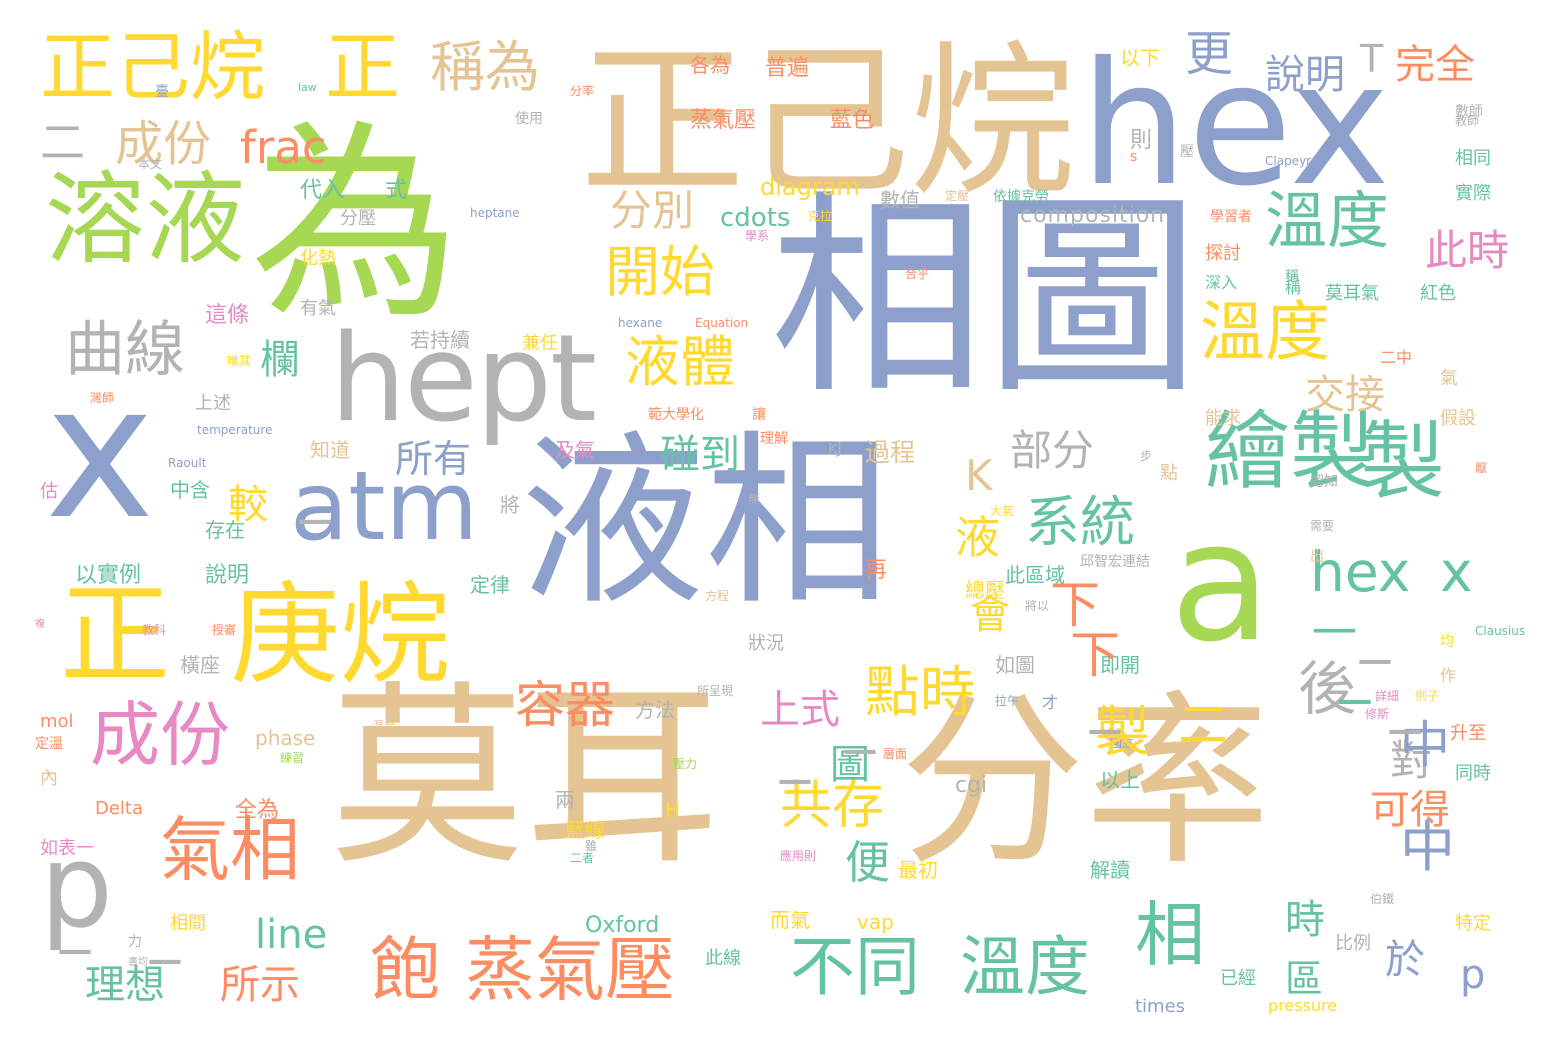 Image resolution: width=1548 pixels, height=1052 pixels. Describe the element at coordinates (1080, 522) in the screenshot. I see `cloud-word: 系統` at that location.